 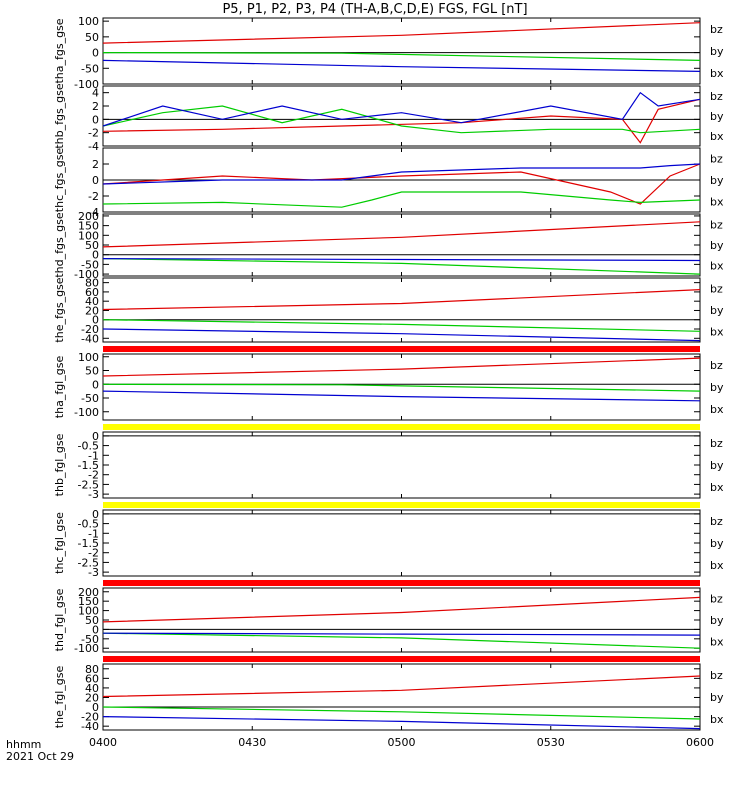 What do you see at coordinates (23, 744) in the screenshot?
I see `time-axis-corner-label: hhmm` at bounding box center [23, 744].